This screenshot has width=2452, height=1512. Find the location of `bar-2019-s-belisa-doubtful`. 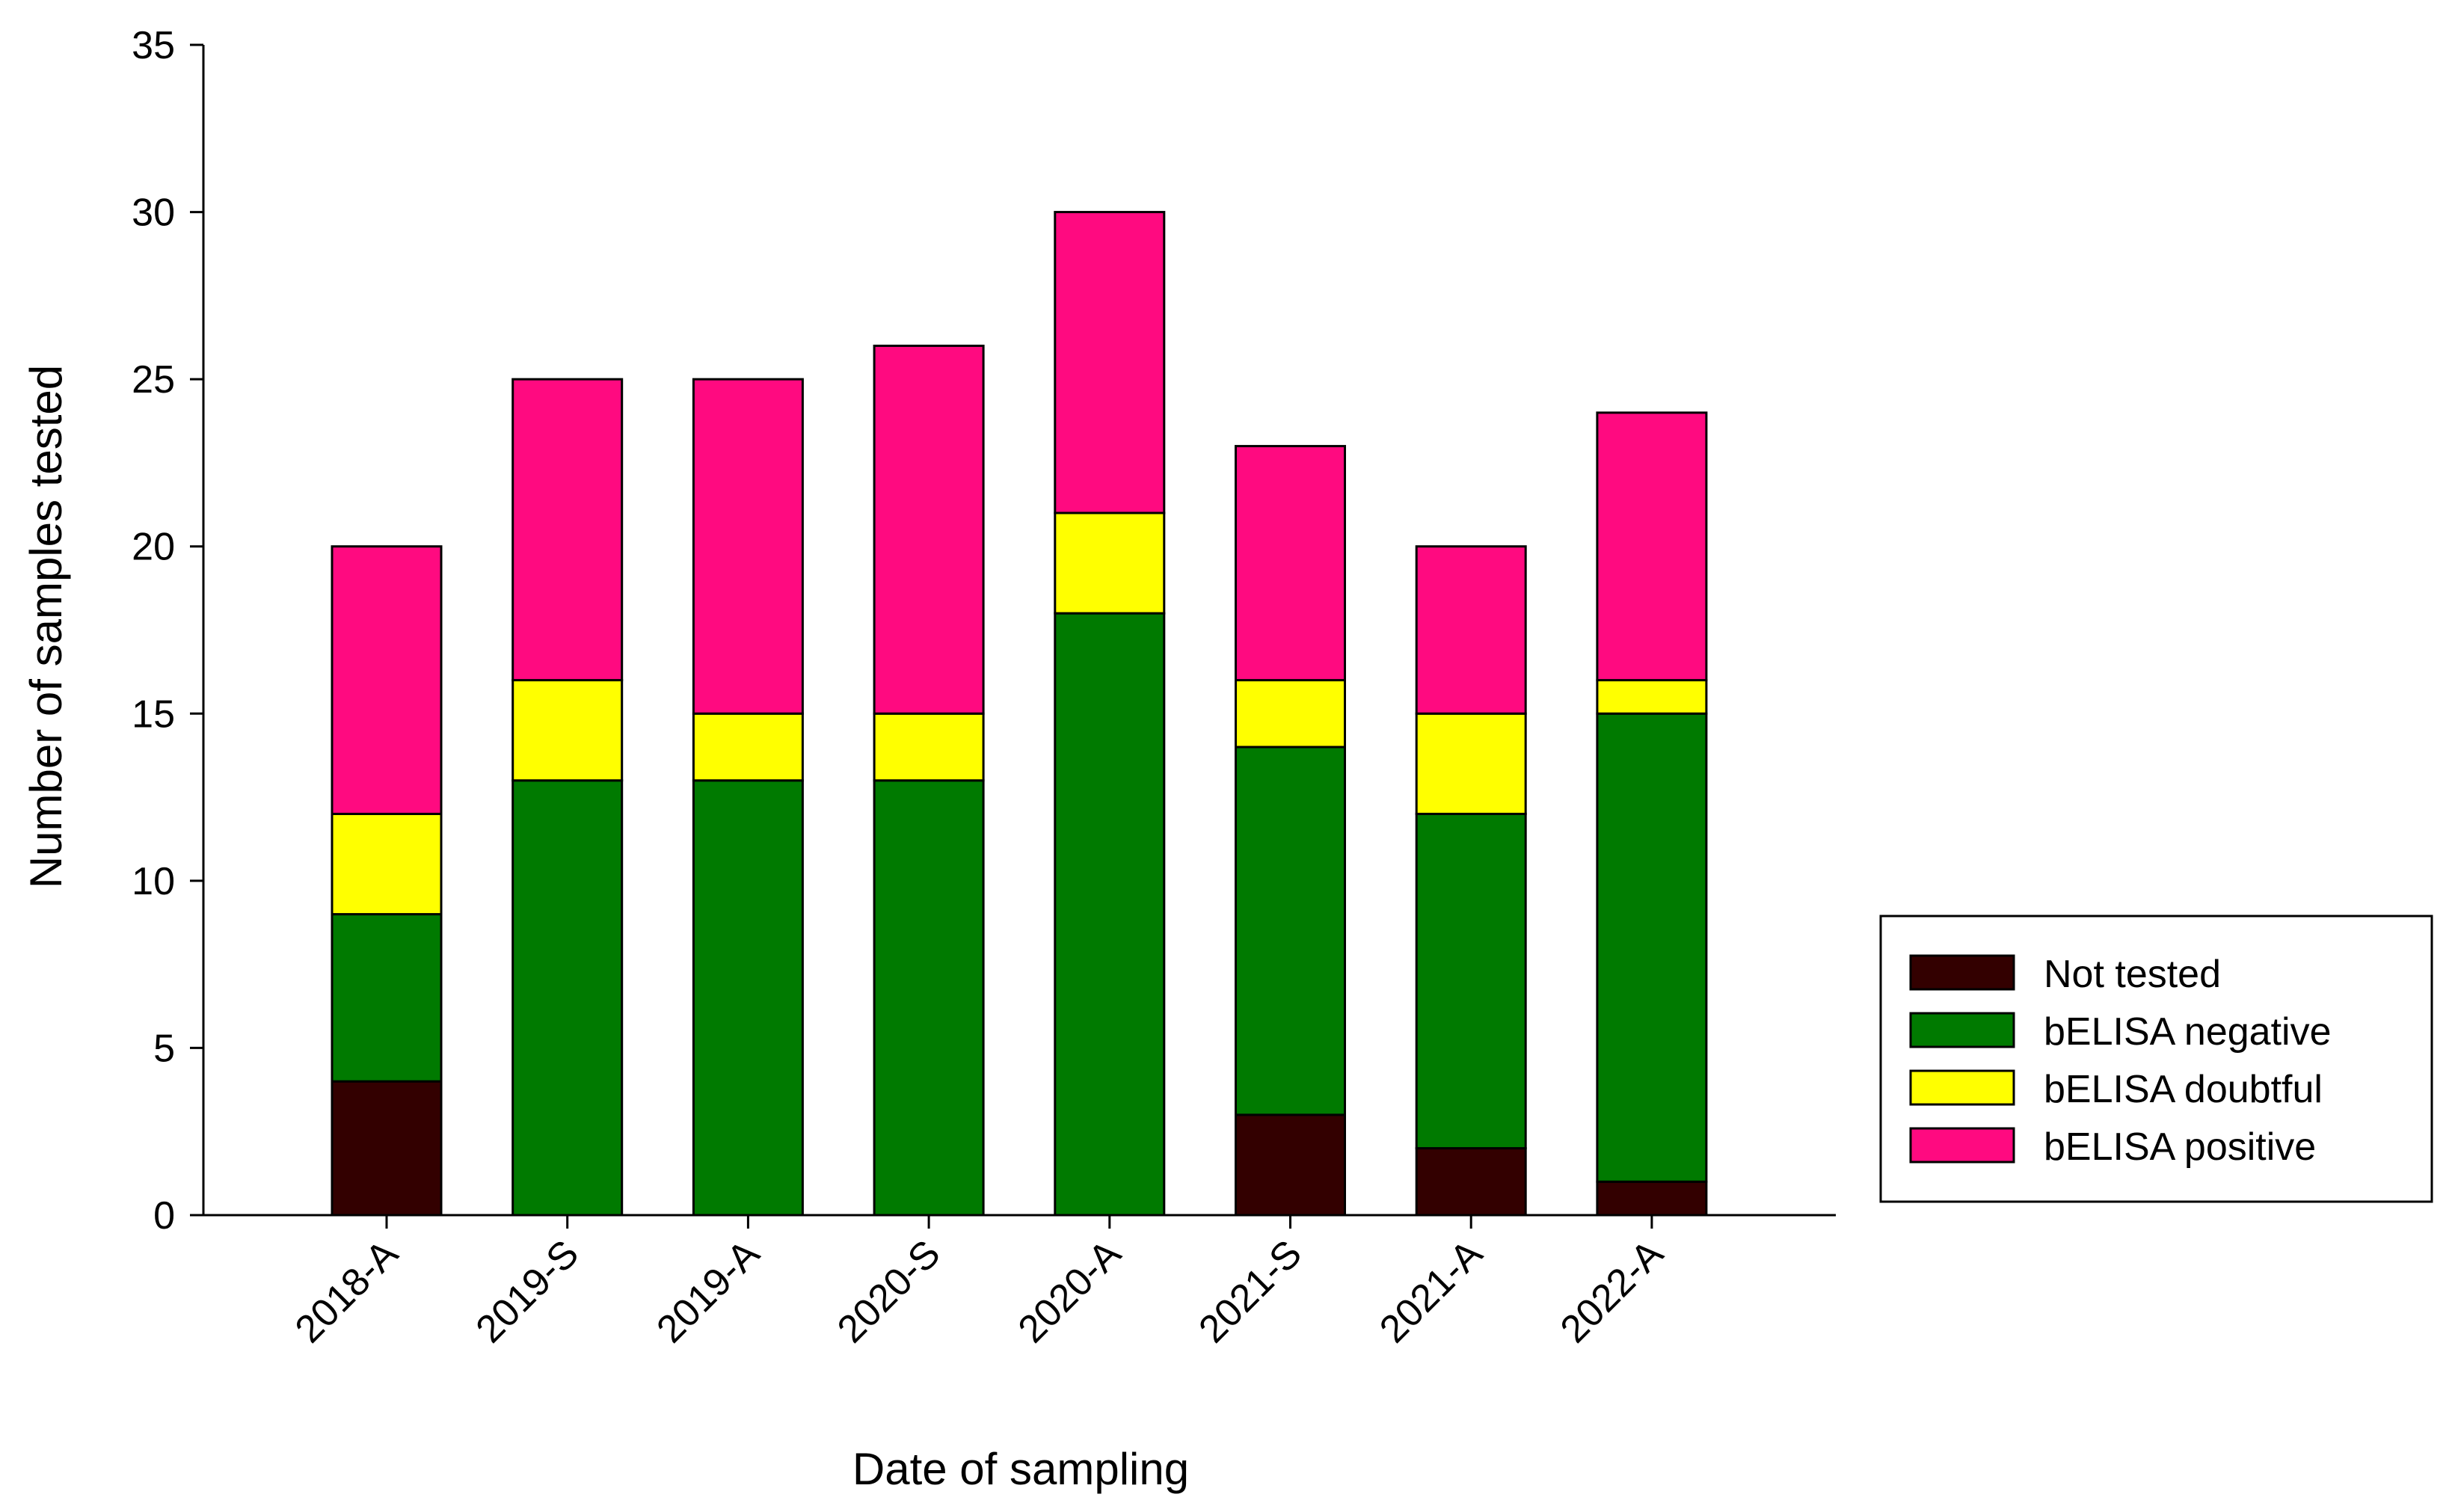

bar-2019-s-belisa-doubtful is located at coordinates (567, 730).